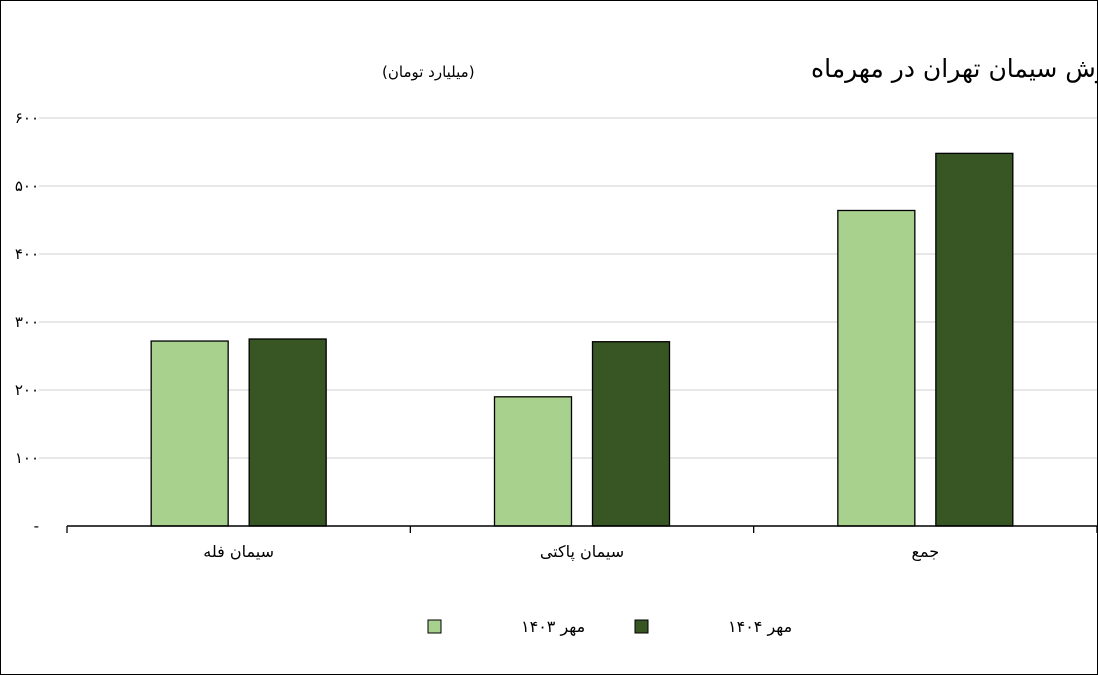  I want to click on y-axis-tick-labels: - ۱۰۰ ۲۰۰ ۳۰۰ ۴۰۰ ۵۰۰ ۶۰۰, so click(27, 322).